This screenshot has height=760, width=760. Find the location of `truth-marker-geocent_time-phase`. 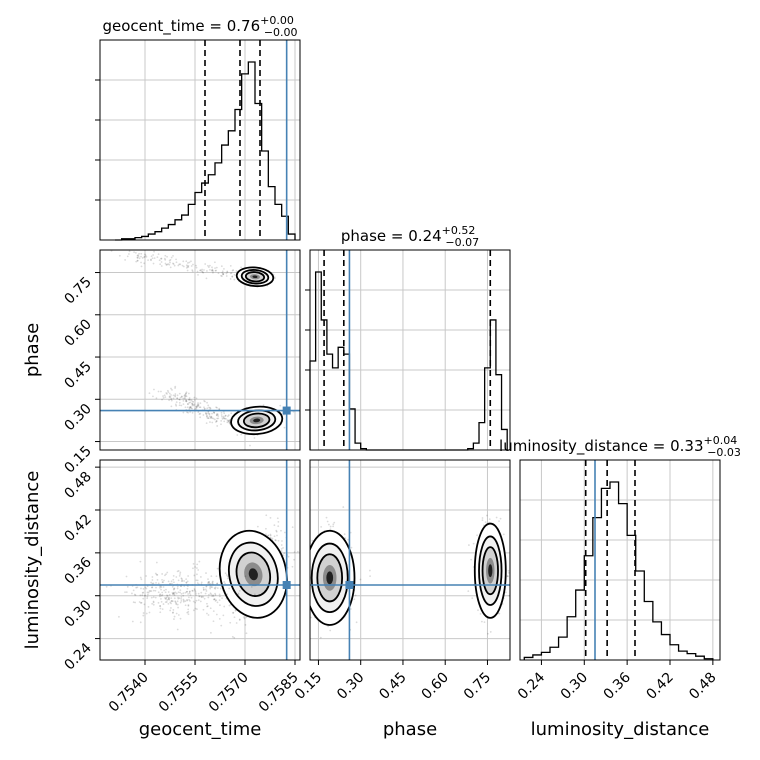

truth-marker-geocent_time-phase is located at coordinates (286, 410).